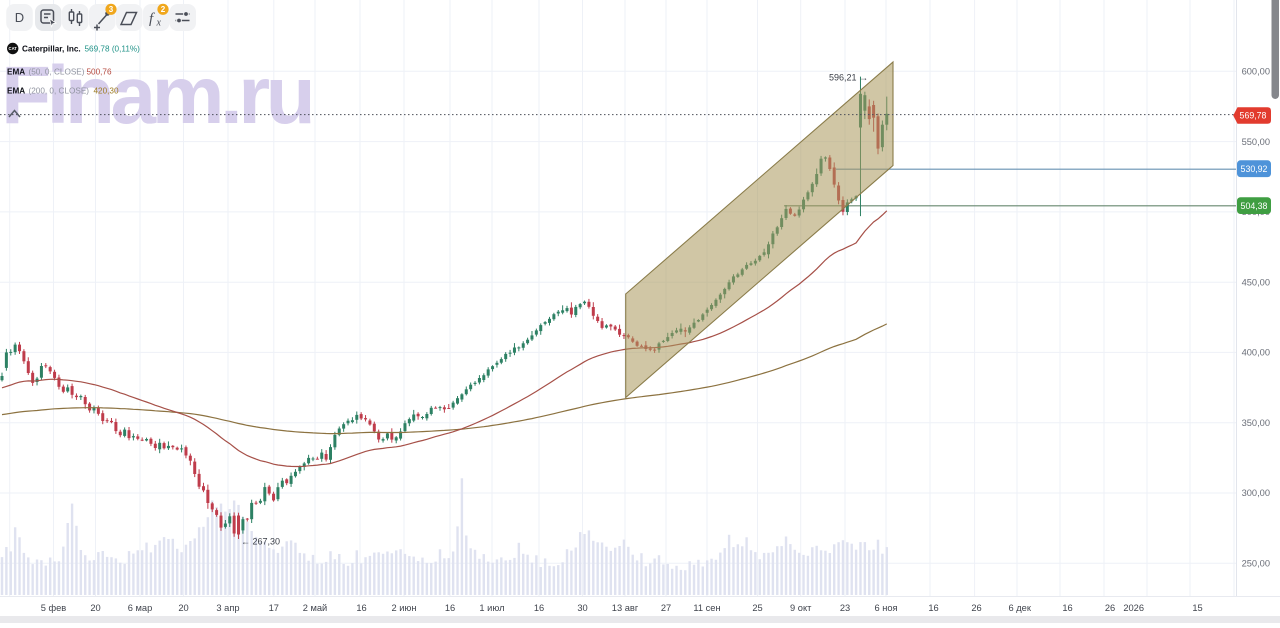  I want to click on svg-text: 350,00, so click(1256, 423).